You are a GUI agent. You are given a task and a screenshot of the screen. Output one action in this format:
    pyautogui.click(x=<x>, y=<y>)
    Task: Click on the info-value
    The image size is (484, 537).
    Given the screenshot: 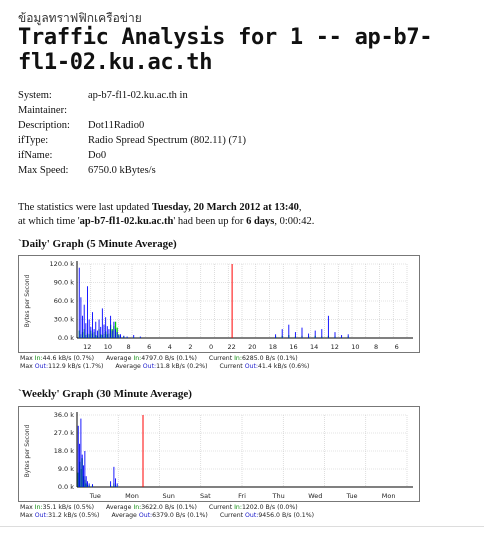 What is the action you would take?
    pyautogui.click(x=167, y=112)
    